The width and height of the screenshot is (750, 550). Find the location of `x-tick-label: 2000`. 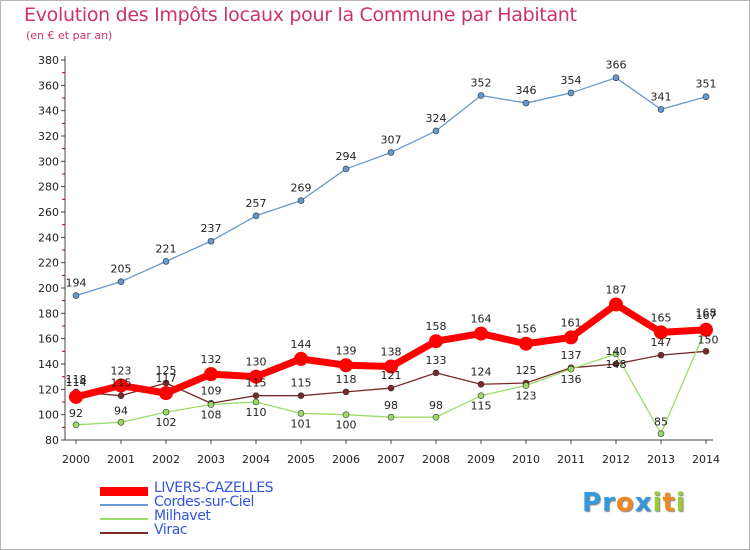

x-tick-label: 2000 is located at coordinates (76, 459).